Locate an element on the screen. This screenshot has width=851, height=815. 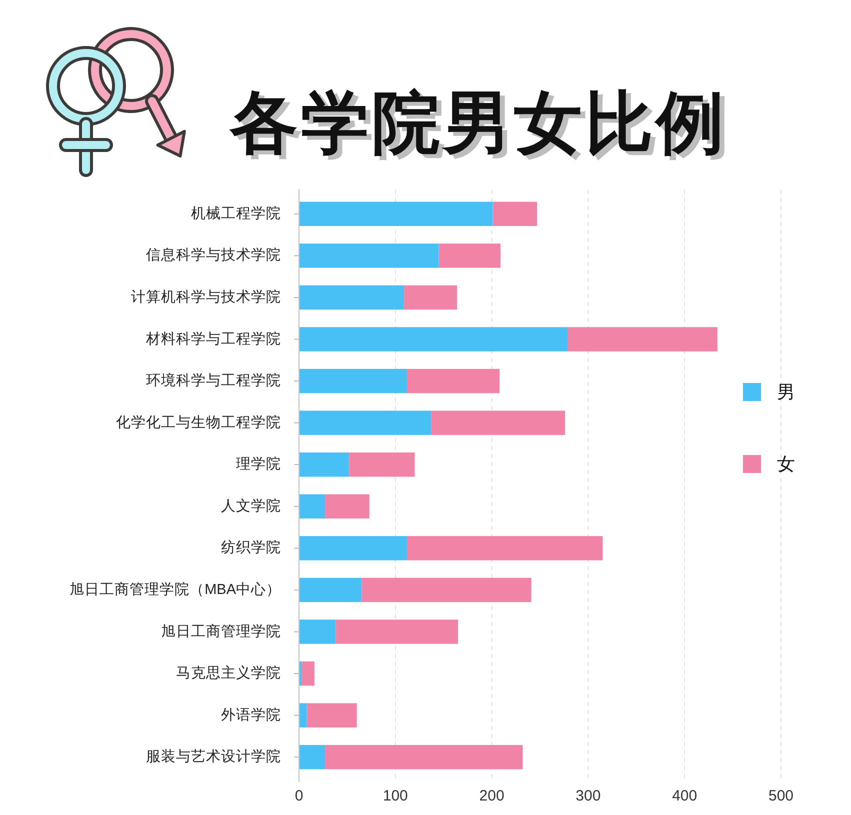
x-tick-label: 400 is located at coordinates (685, 796).